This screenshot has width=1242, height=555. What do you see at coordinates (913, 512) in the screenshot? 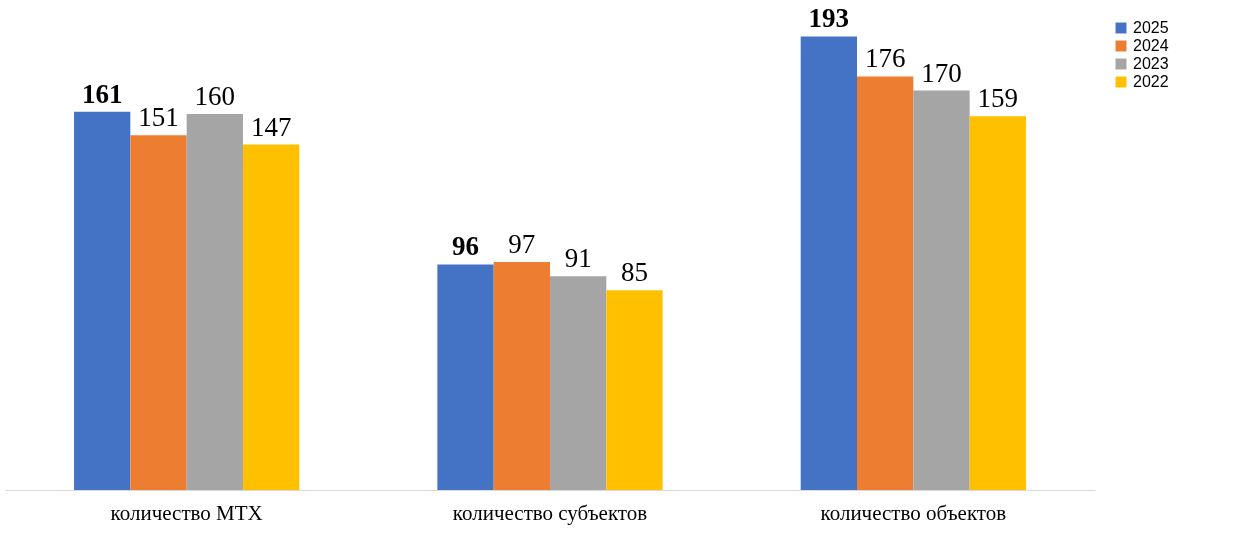
I see `x-tick-label: количество объектов` at bounding box center [913, 512].